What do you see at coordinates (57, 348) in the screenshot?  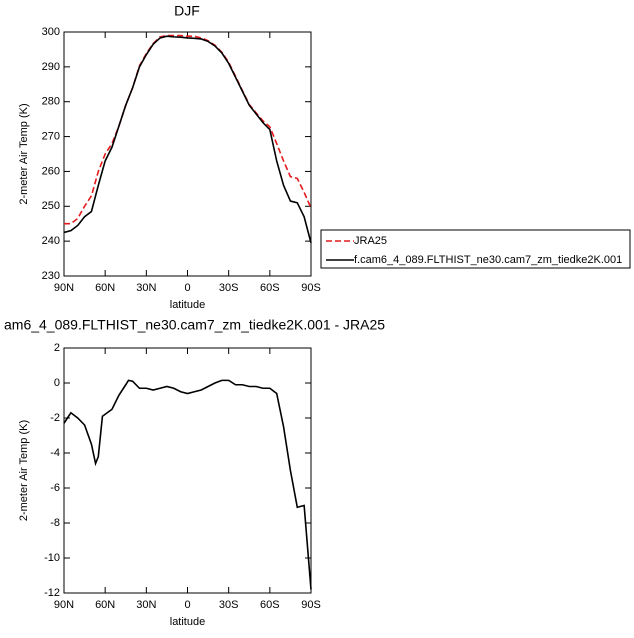 I see `y-tick-label: 2` at bounding box center [57, 348].